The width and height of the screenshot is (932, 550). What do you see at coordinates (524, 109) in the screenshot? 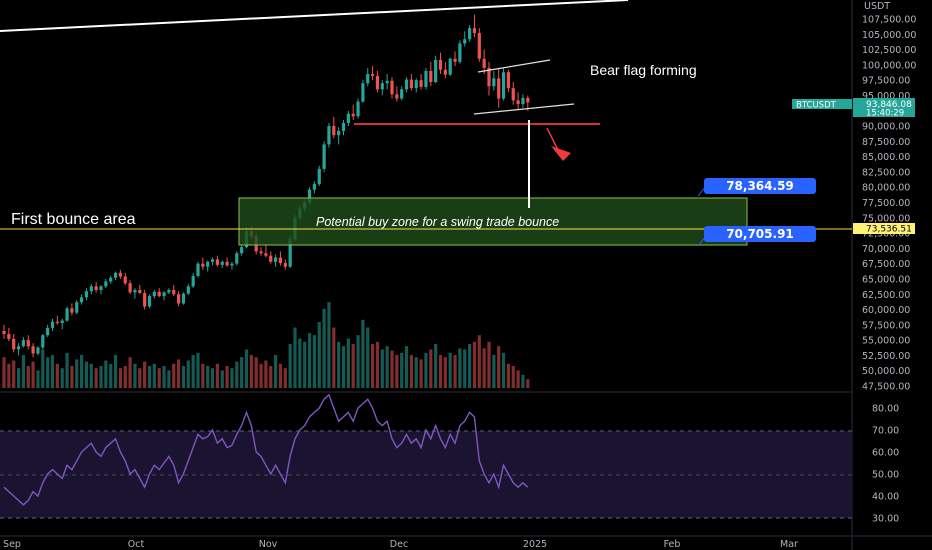
I see `flag-lower-line` at bounding box center [524, 109].